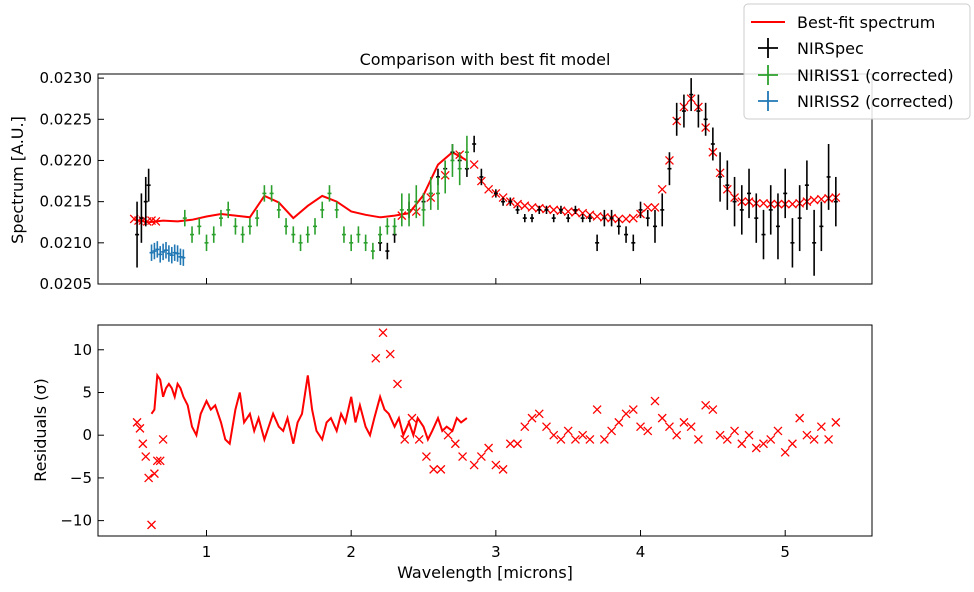 The image size is (974, 592). What do you see at coordinates (66, 119) in the screenshot?
I see `spectrum-ytick-label: 0.0225` at bounding box center [66, 119].